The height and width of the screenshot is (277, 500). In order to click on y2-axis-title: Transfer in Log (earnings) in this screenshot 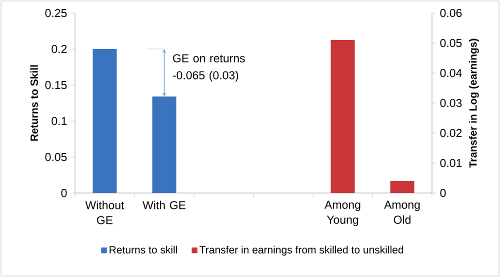, I will do `click(474, 103)`.